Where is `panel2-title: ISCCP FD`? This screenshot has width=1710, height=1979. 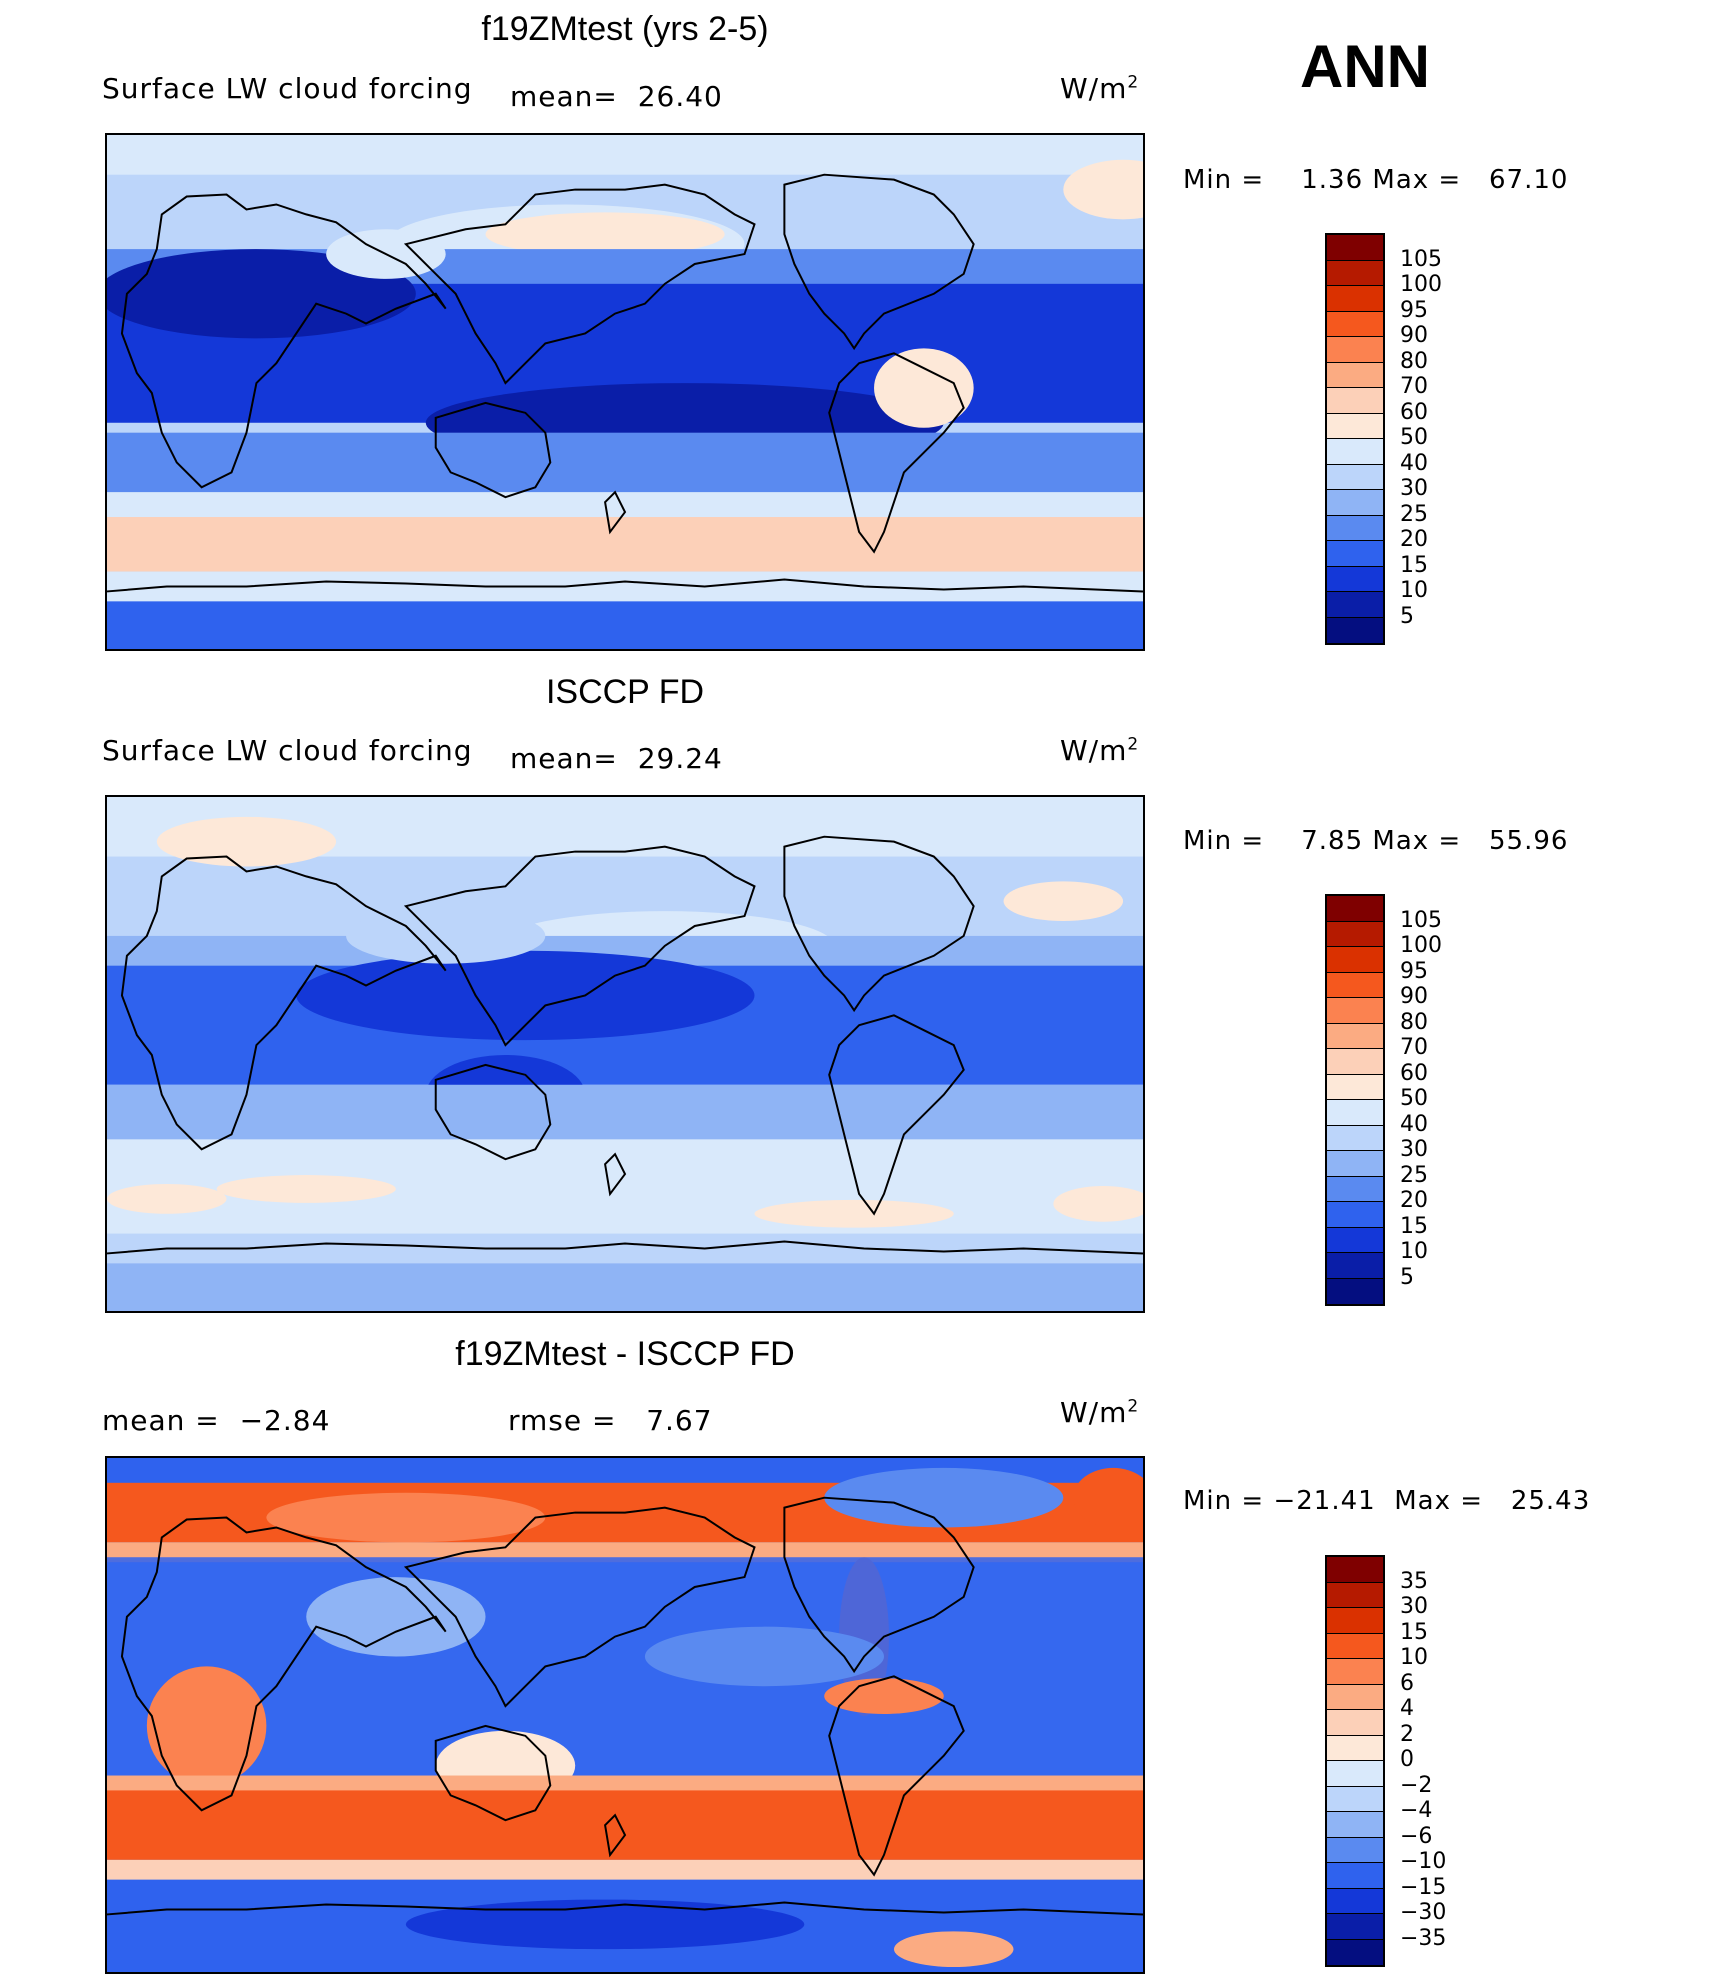 panel2-title: ISCCP FD is located at coordinates (625, 692).